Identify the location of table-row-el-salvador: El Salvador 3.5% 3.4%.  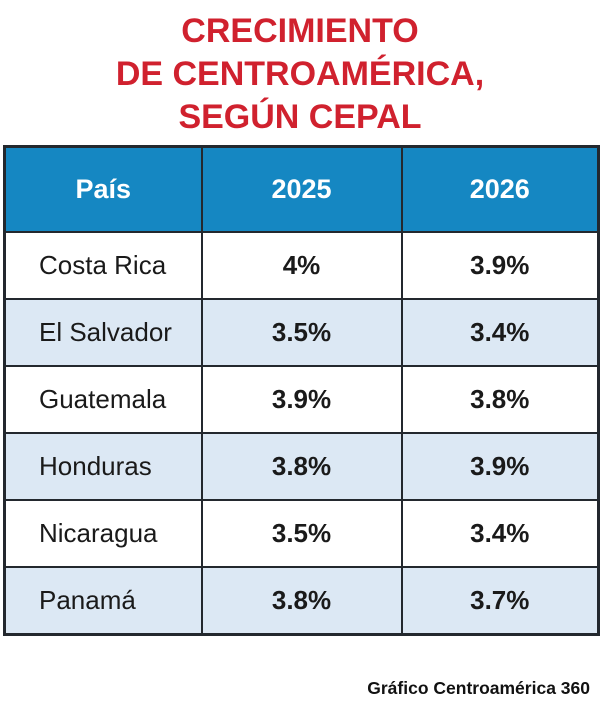
(301, 332).